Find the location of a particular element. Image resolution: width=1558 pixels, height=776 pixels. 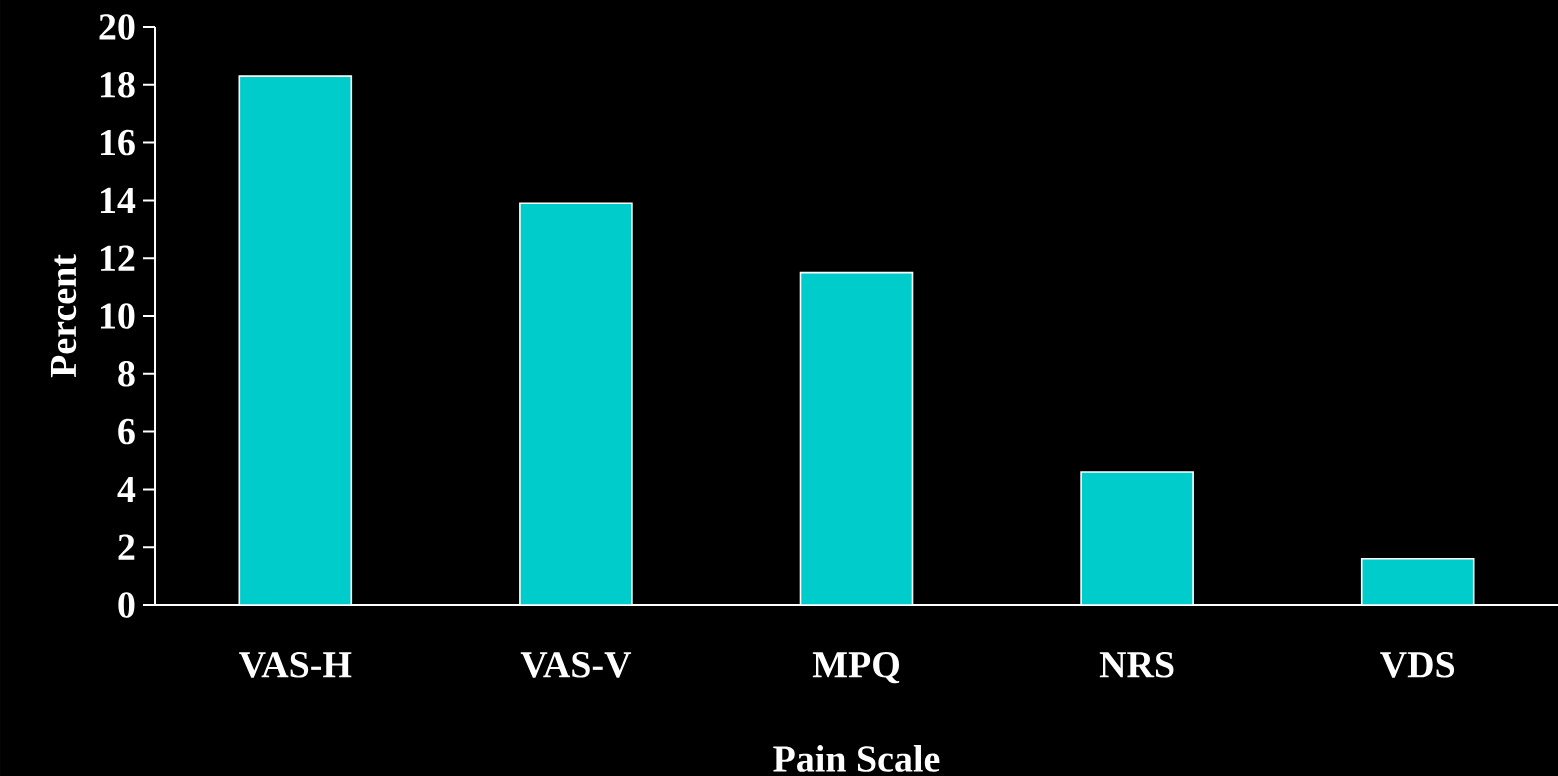

y-tick-label: 2 is located at coordinates (126, 547).